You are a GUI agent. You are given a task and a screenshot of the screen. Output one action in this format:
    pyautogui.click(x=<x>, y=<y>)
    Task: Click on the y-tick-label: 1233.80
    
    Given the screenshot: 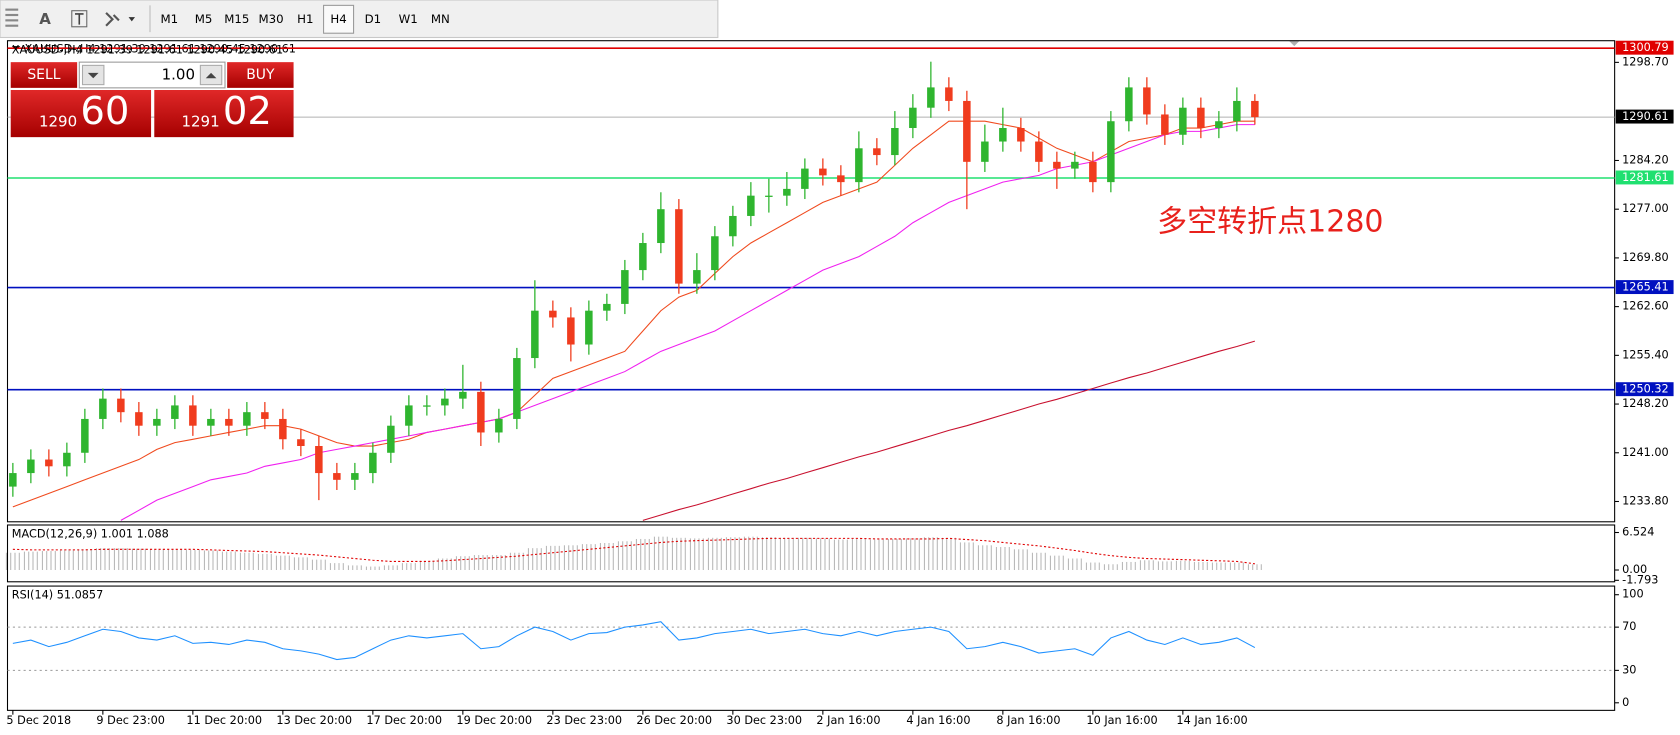 What is the action you would take?
    pyautogui.click(x=1645, y=500)
    